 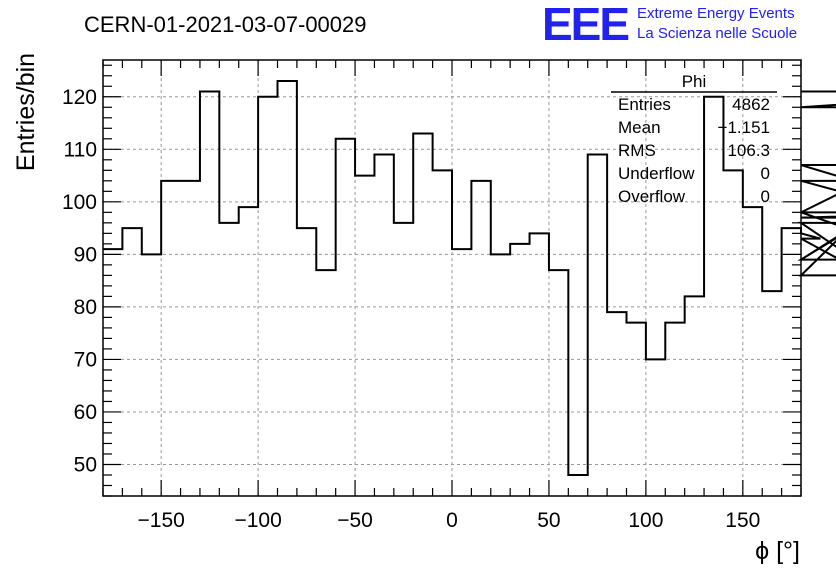 I want to click on y-tick-label: 90, so click(x=85, y=254).